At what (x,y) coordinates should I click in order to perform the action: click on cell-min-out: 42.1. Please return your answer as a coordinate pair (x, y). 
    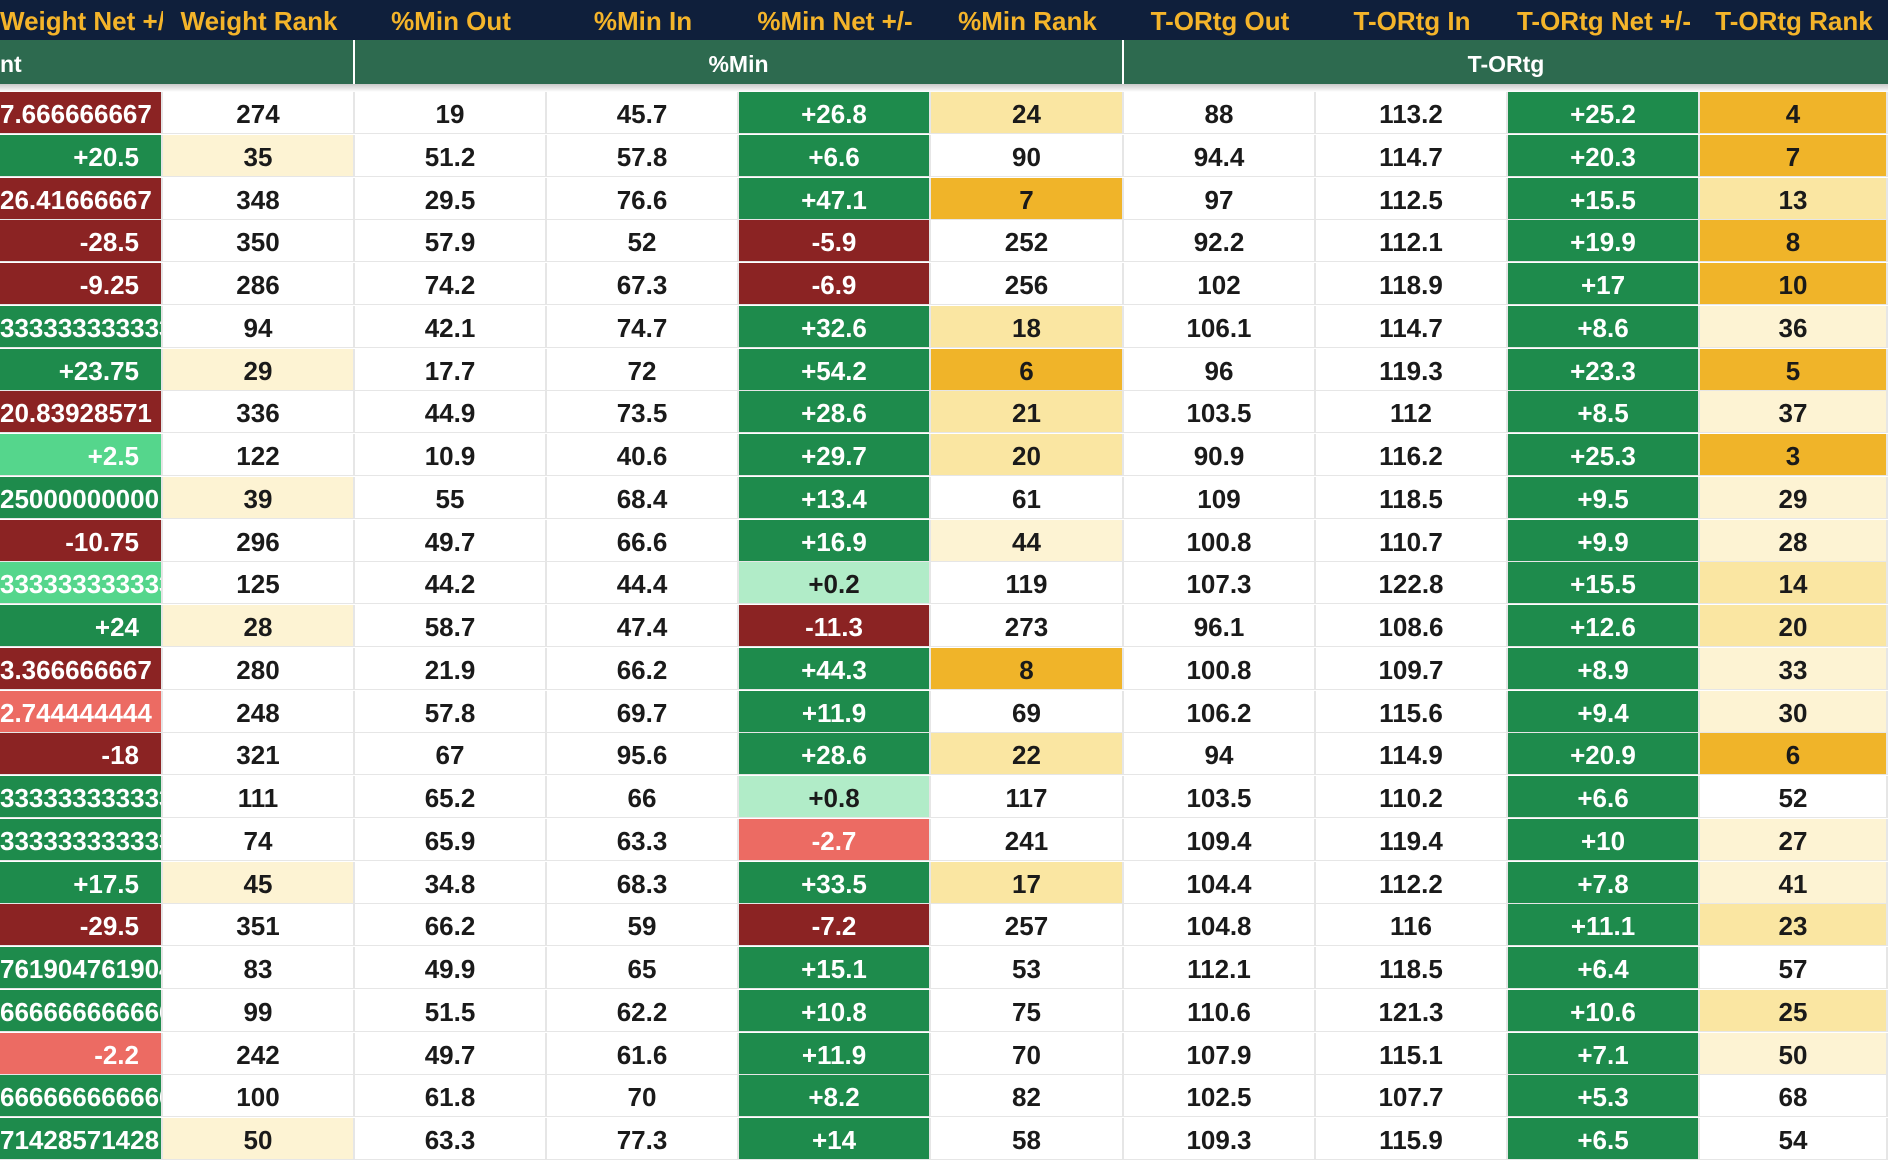
    Looking at the image, I should click on (451, 326).